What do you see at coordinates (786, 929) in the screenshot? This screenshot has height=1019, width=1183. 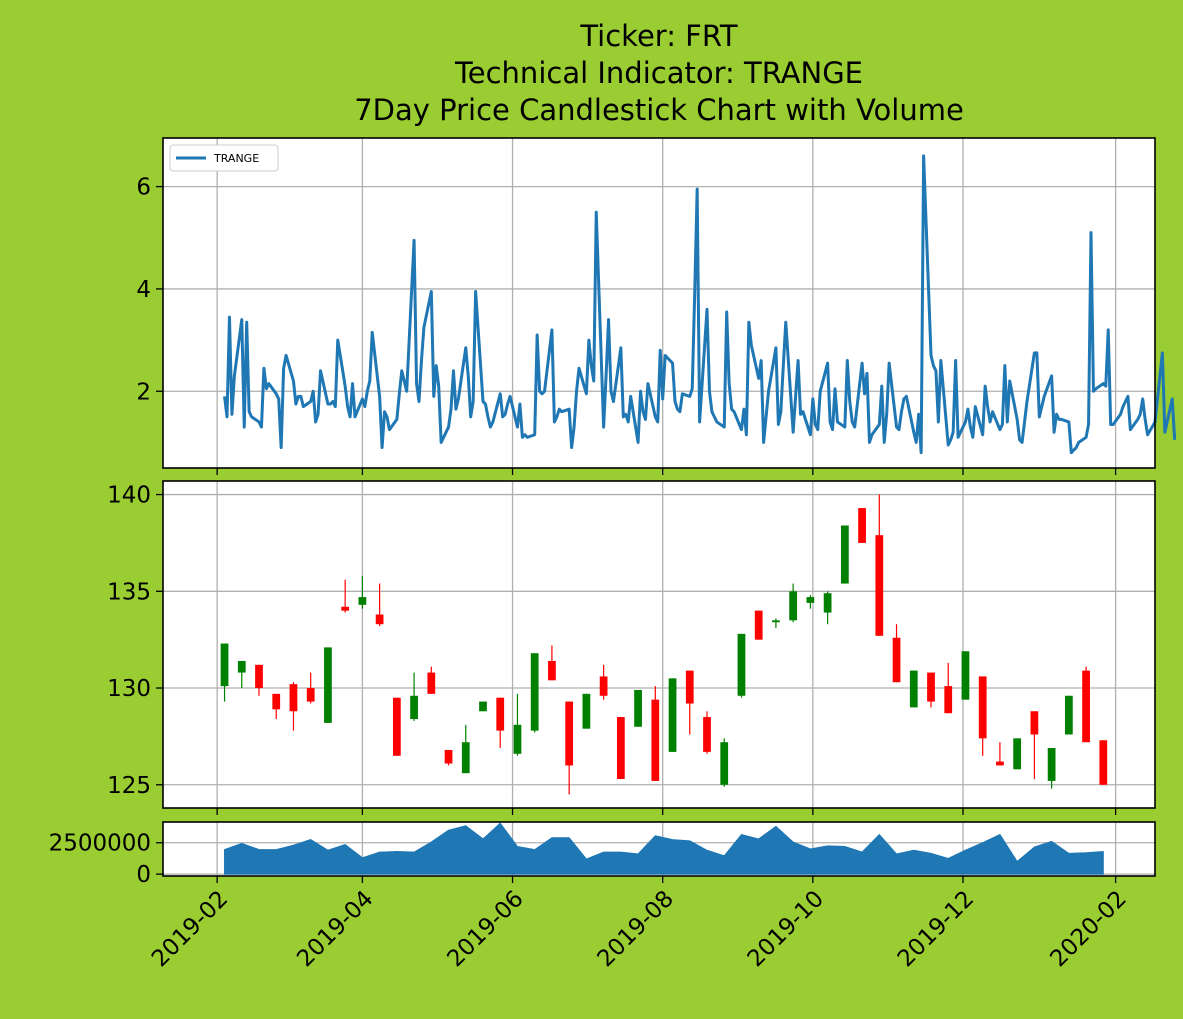 I see `x-tick-label-2019-10: 2019-10` at bounding box center [786, 929].